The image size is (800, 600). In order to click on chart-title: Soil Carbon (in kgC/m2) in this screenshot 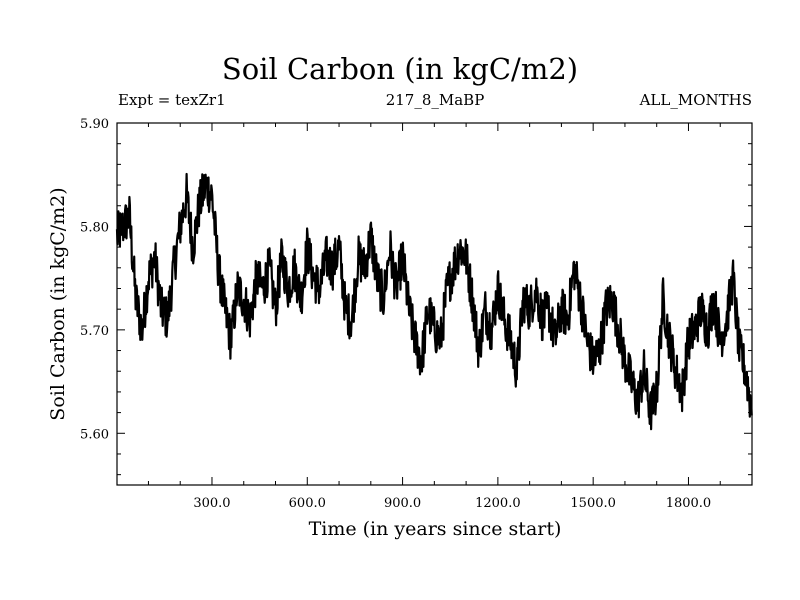, I will do `click(400, 69)`.